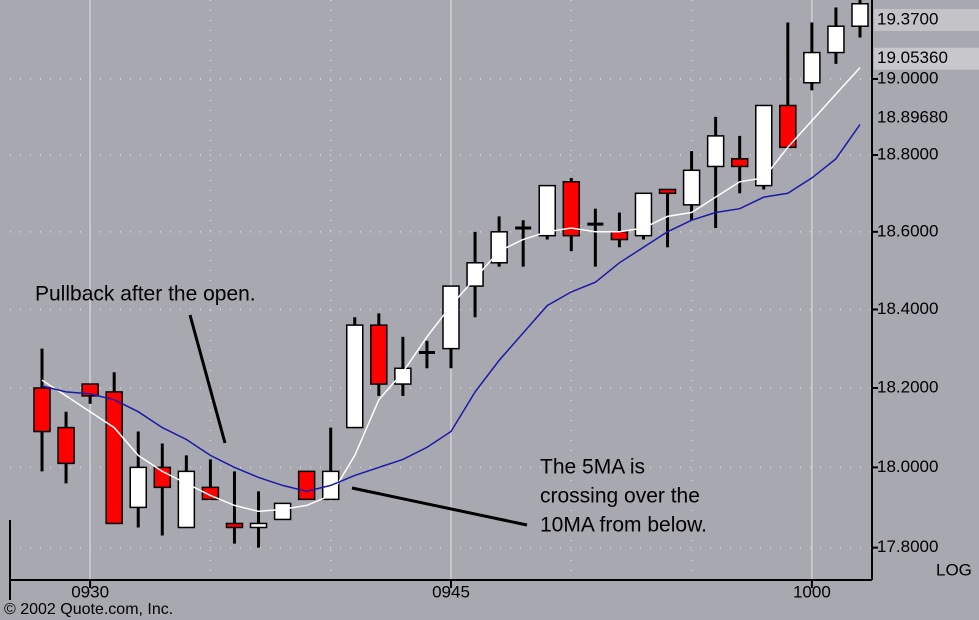 Image resolution: width=979 pixels, height=620 pixels. Describe the element at coordinates (907, 466) in the screenshot. I see `y-tick-label: 18.0000` at that location.